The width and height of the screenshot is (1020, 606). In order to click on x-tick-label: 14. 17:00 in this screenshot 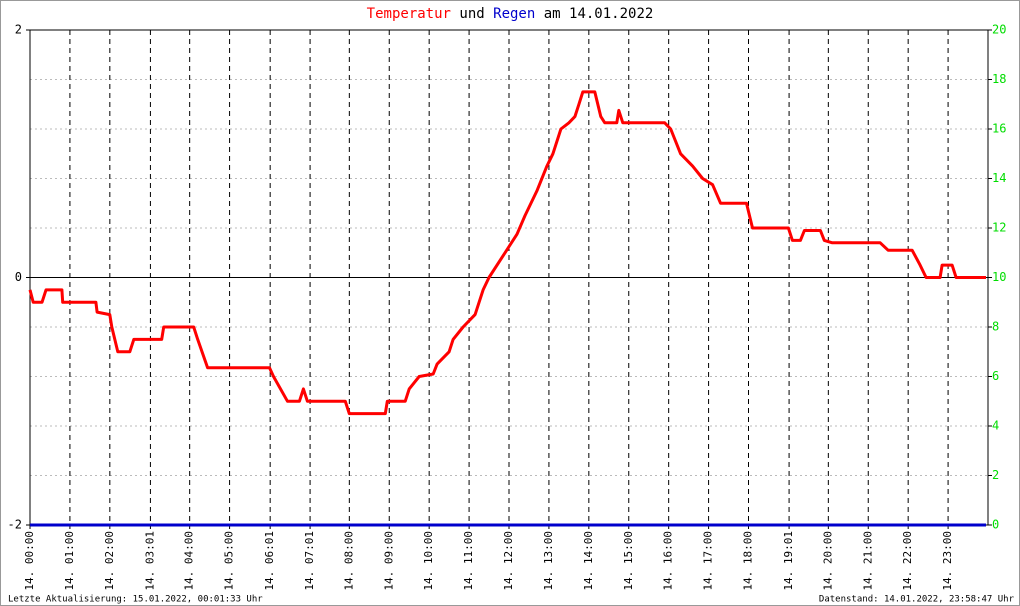, I will do `click(708, 561)`.